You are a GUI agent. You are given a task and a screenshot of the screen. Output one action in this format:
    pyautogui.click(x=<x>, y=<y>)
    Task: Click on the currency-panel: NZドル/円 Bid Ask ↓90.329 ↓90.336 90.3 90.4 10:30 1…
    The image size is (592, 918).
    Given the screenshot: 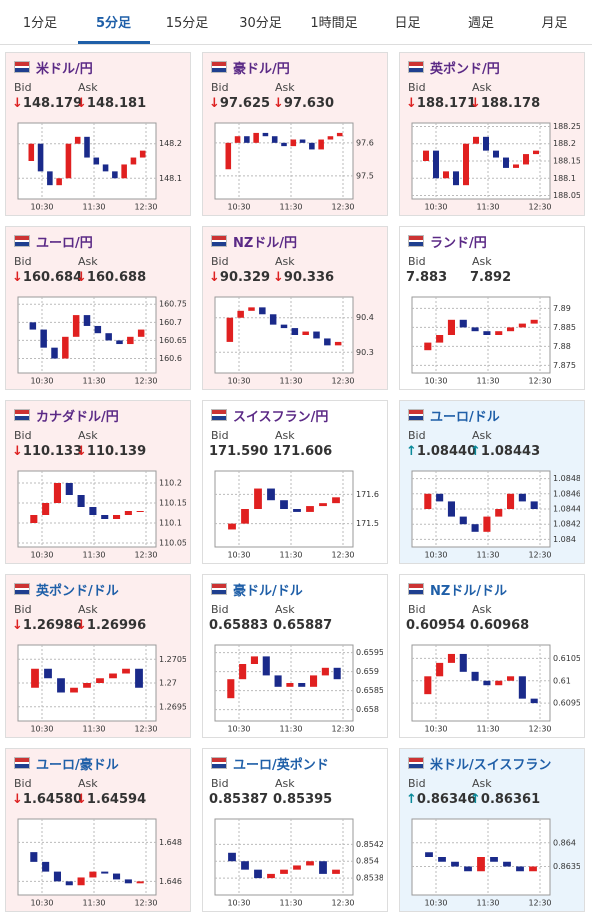 What is the action you would take?
    pyautogui.click(x=295, y=308)
    